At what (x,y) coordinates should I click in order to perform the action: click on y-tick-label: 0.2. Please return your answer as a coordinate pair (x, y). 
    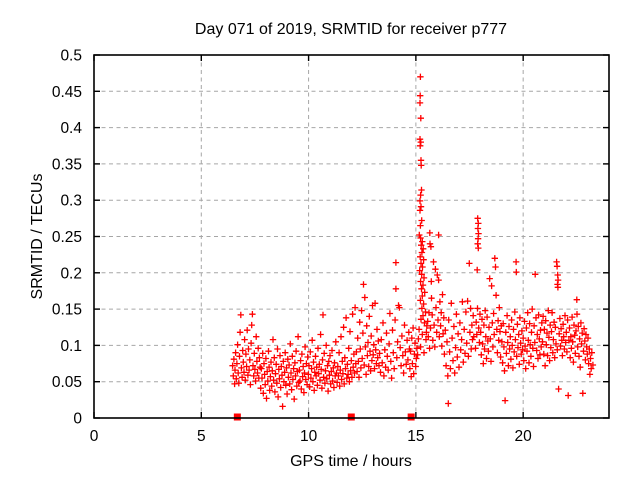
    Looking at the image, I should click on (71, 273).